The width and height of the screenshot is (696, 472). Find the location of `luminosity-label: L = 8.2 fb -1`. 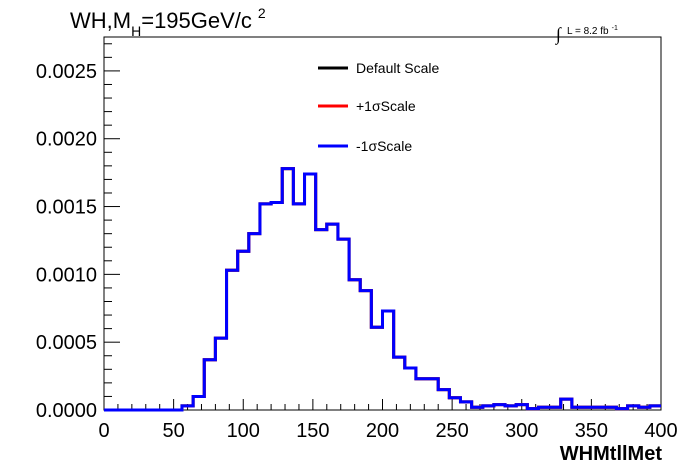

luminosity-label: L = 8.2 fb -1 is located at coordinates (592, 31).